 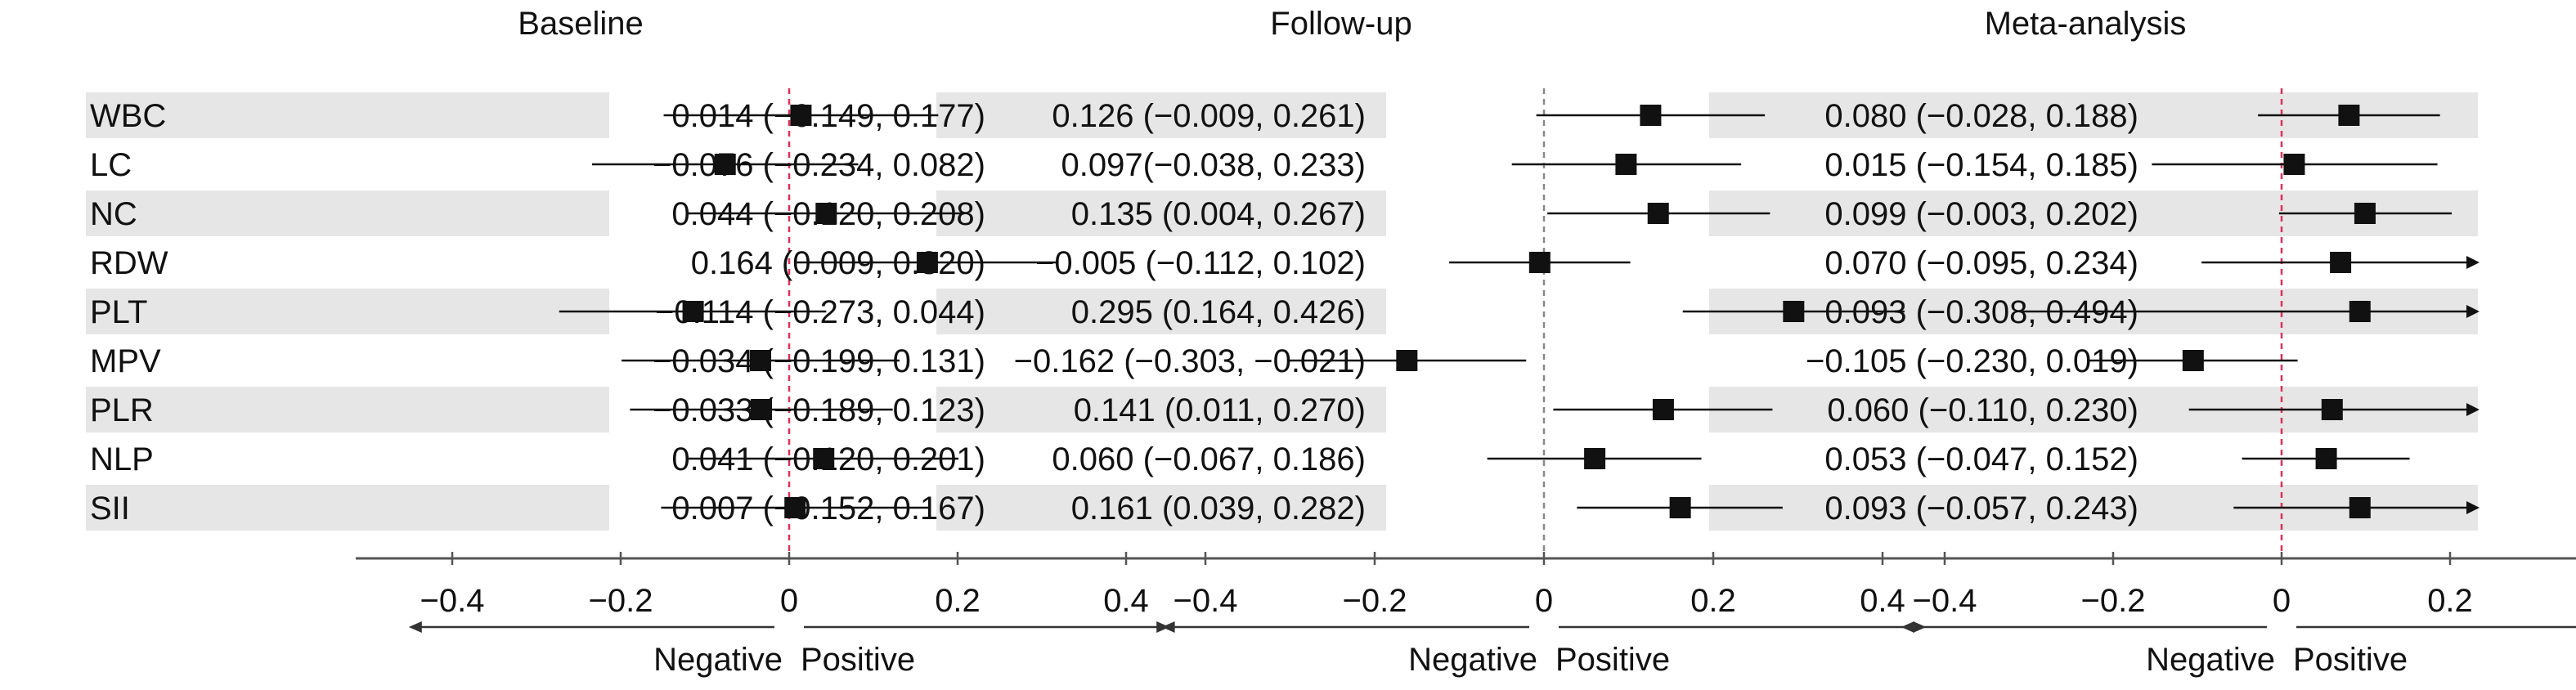 What do you see at coordinates (1218, 508) in the screenshot?
I see `estimate-label: 0.161 (0.039, 0.282)` at bounding box center [1218, 508].